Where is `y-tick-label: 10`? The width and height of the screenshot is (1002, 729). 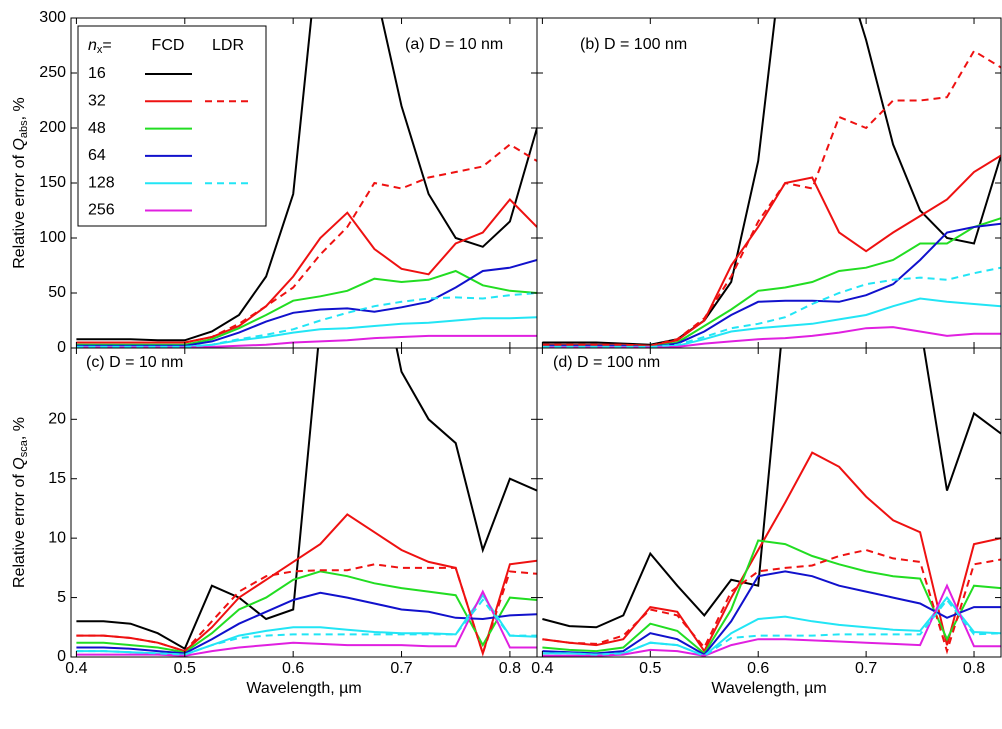 y-tick-label: 10 is located at coordinates (57, 537).